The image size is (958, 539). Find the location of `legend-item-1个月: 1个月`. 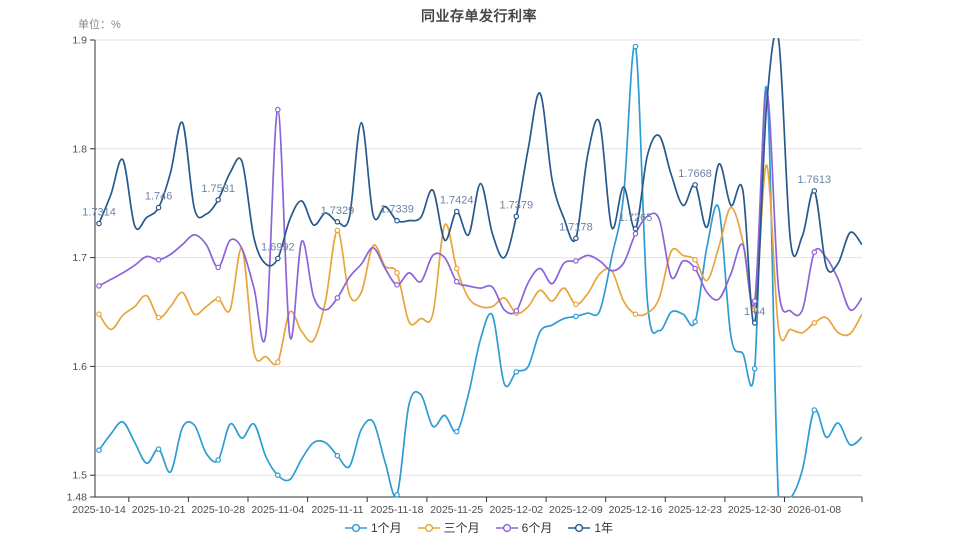

legend-item-1个月: 1个月 is located at coordinates (373, 527).